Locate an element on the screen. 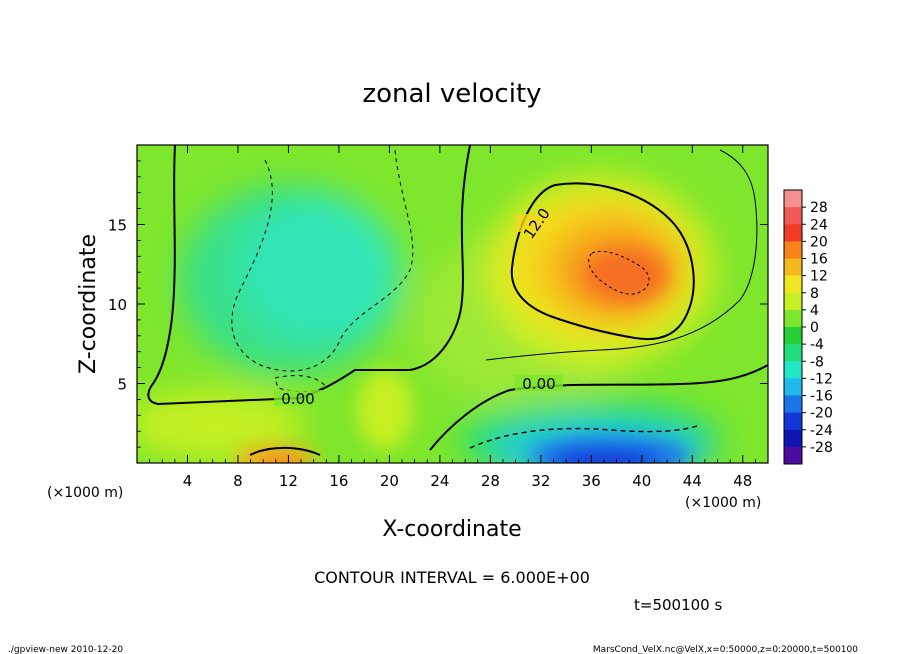 Image resolution: width=904 pixels, height=654 pixels. x-tick-label: 40 is located at coordinates (641, 481).